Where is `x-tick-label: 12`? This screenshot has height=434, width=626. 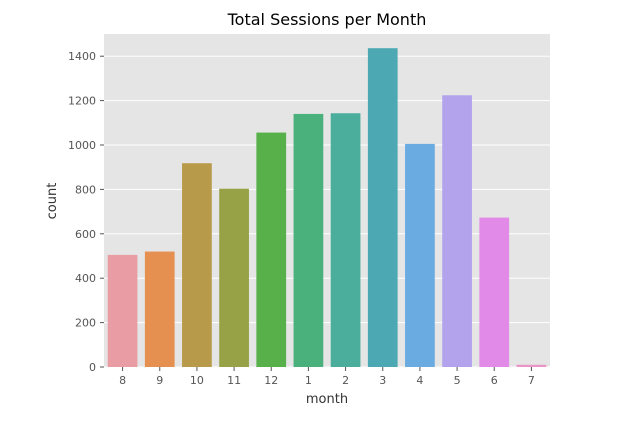 x-tick-label: 12 is located at coordinates (271, 380).